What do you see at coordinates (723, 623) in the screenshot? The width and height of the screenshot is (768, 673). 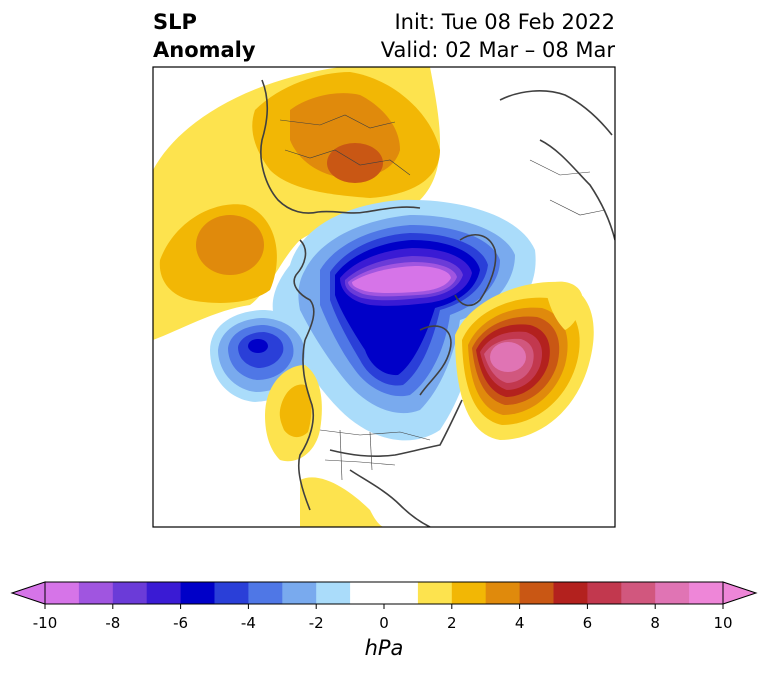 I see `colorbar-tick-label: 10` at bounding box center [723, 623].